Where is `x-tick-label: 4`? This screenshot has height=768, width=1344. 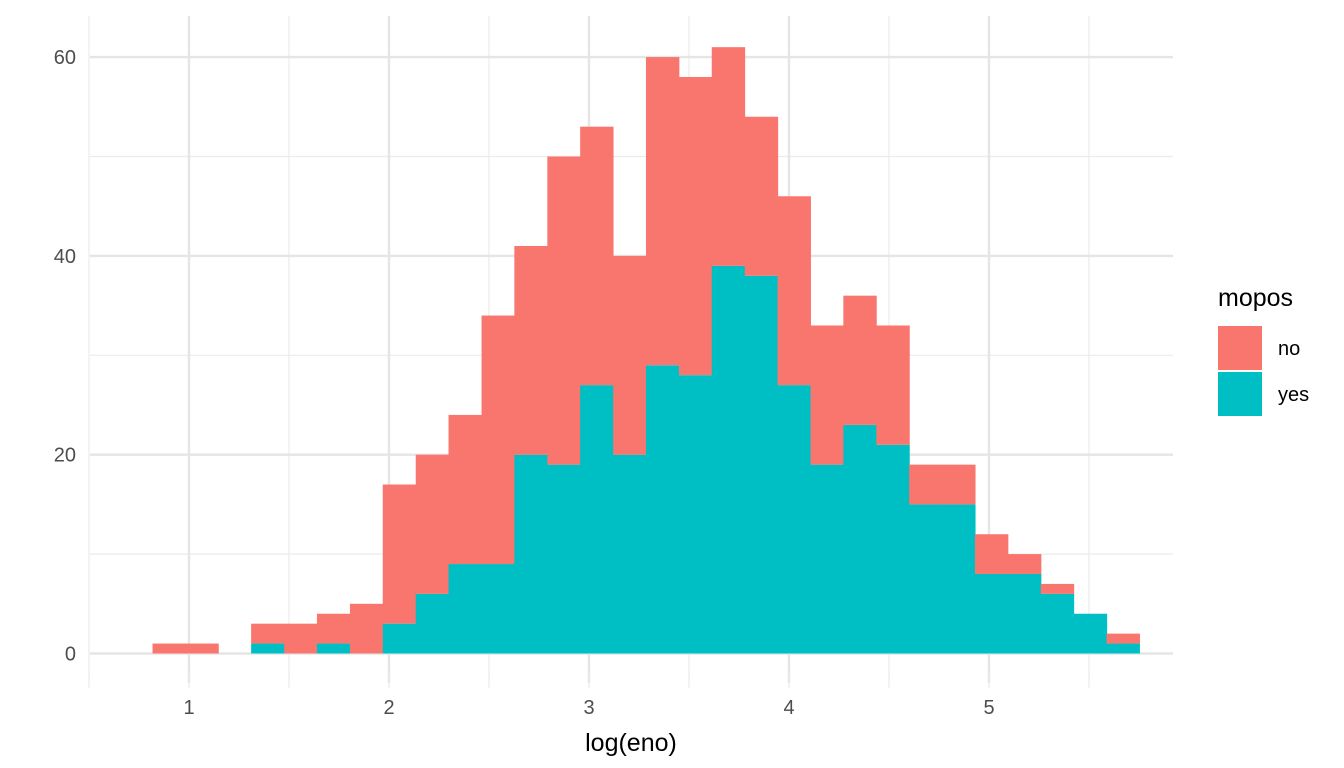 x-tick-label: 4 is located at coordinates (788, 708).